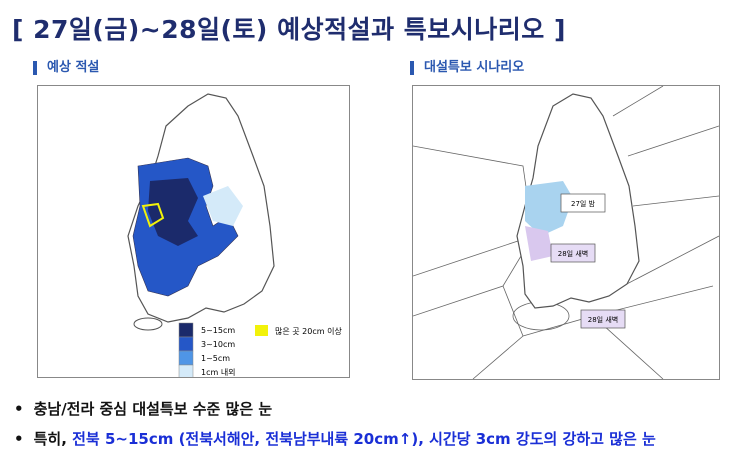  Describe the element at coordinates (148, 324) in the screenshot. I see `island` at that location.